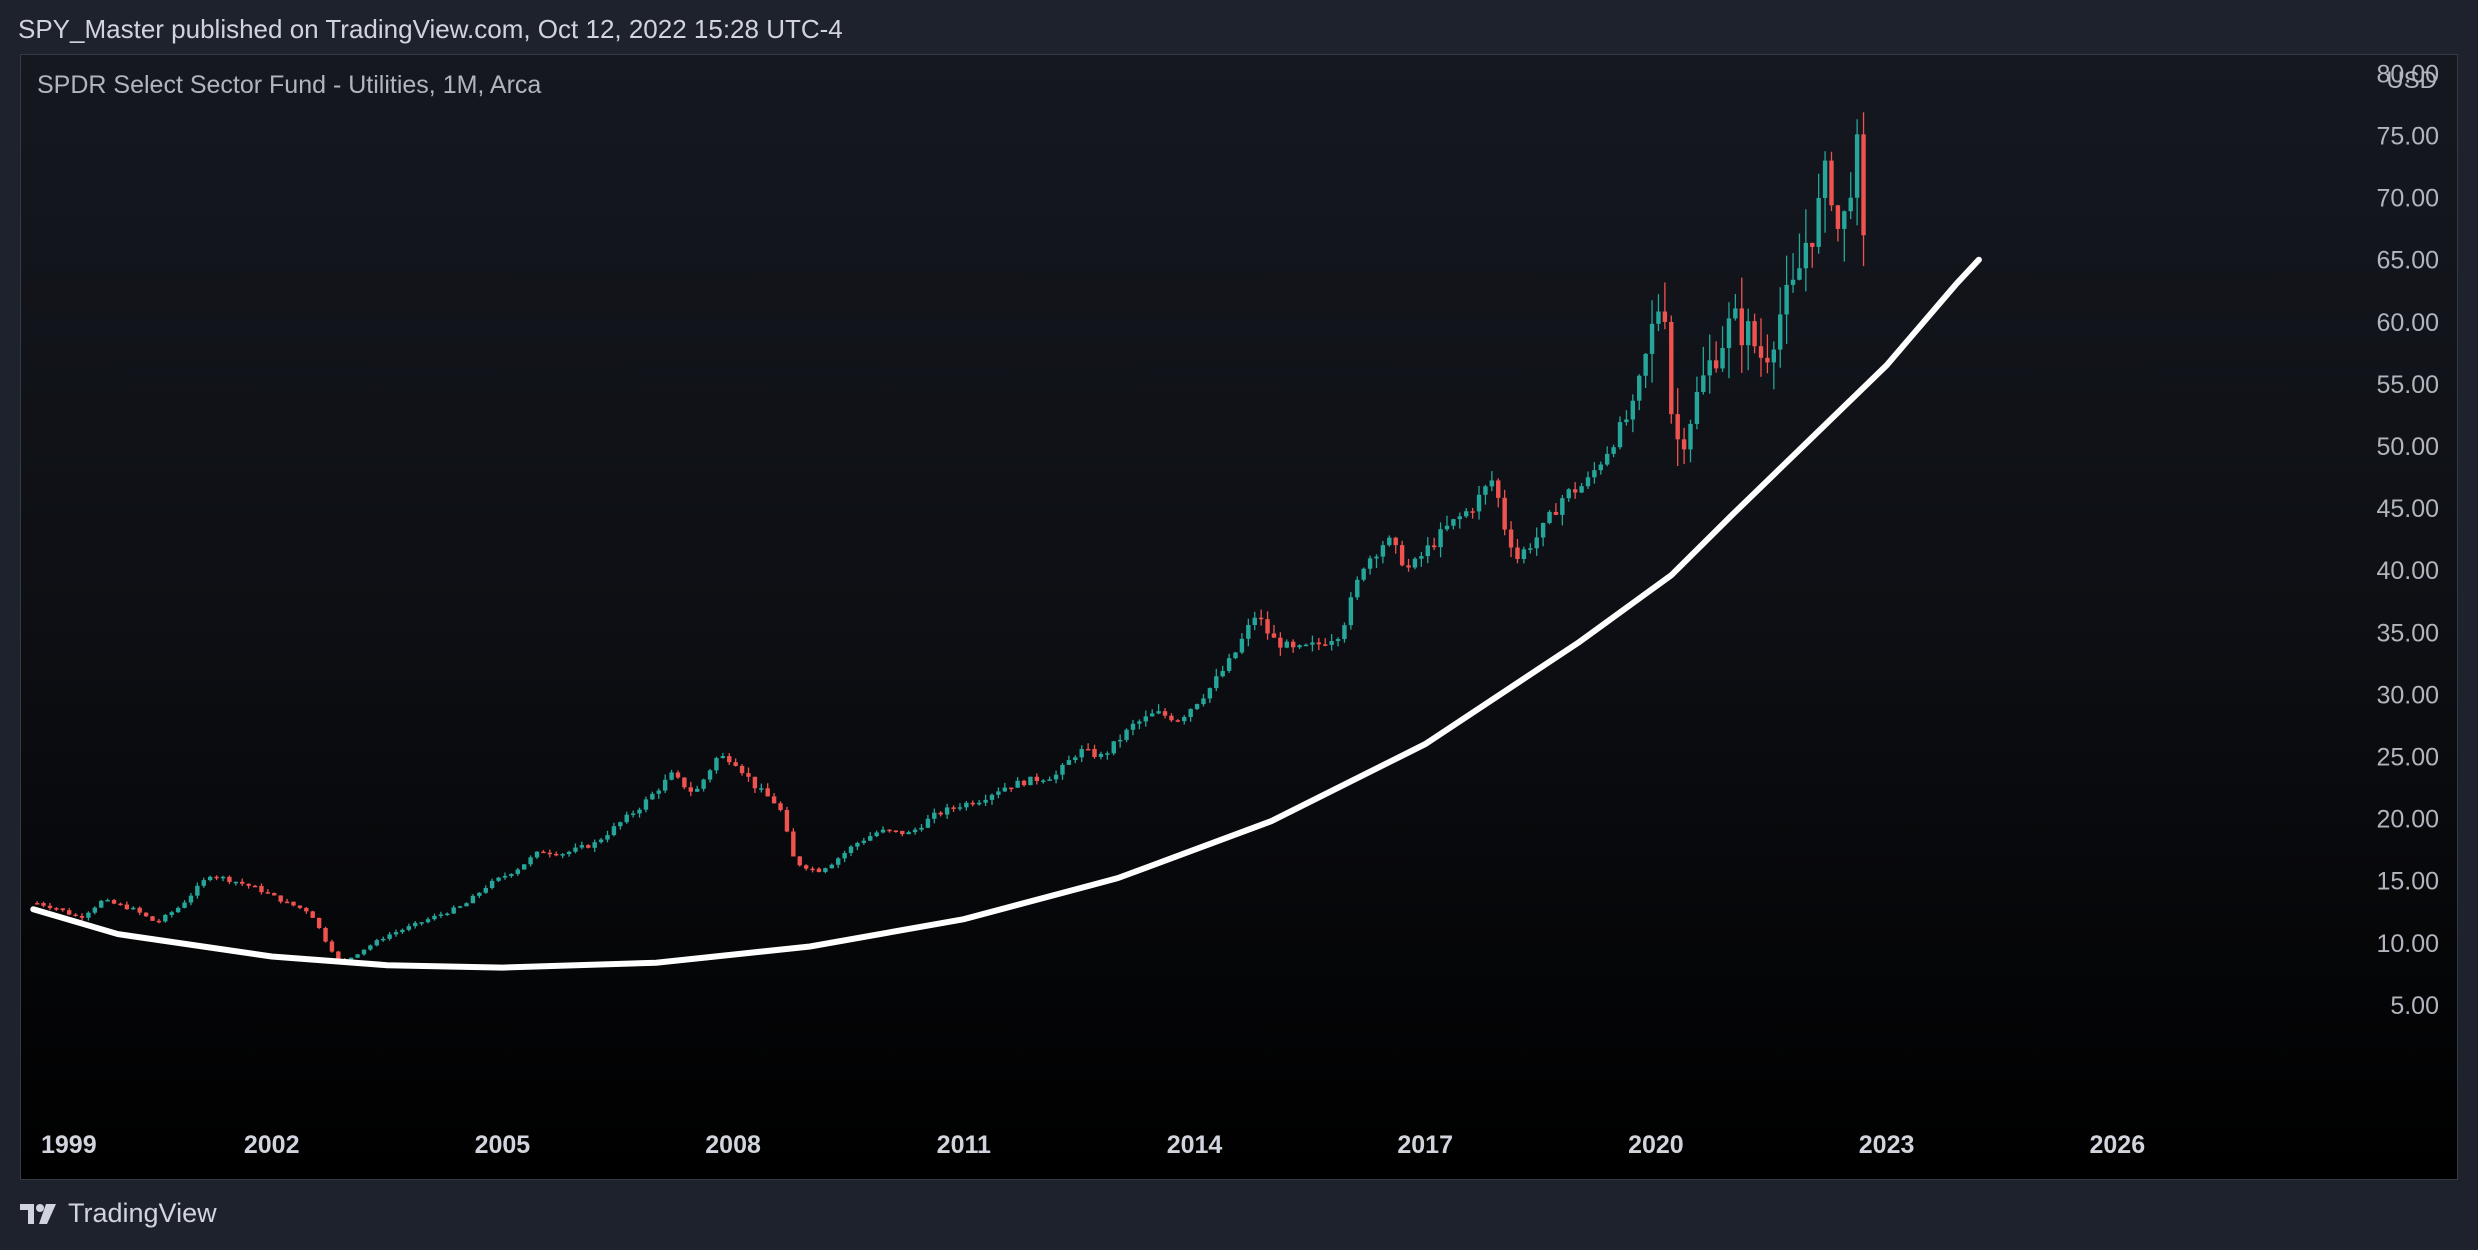 This screenshot has height=1250, width=2478. I want to click on price-tick-label: 55.00, so click(2407, 385).